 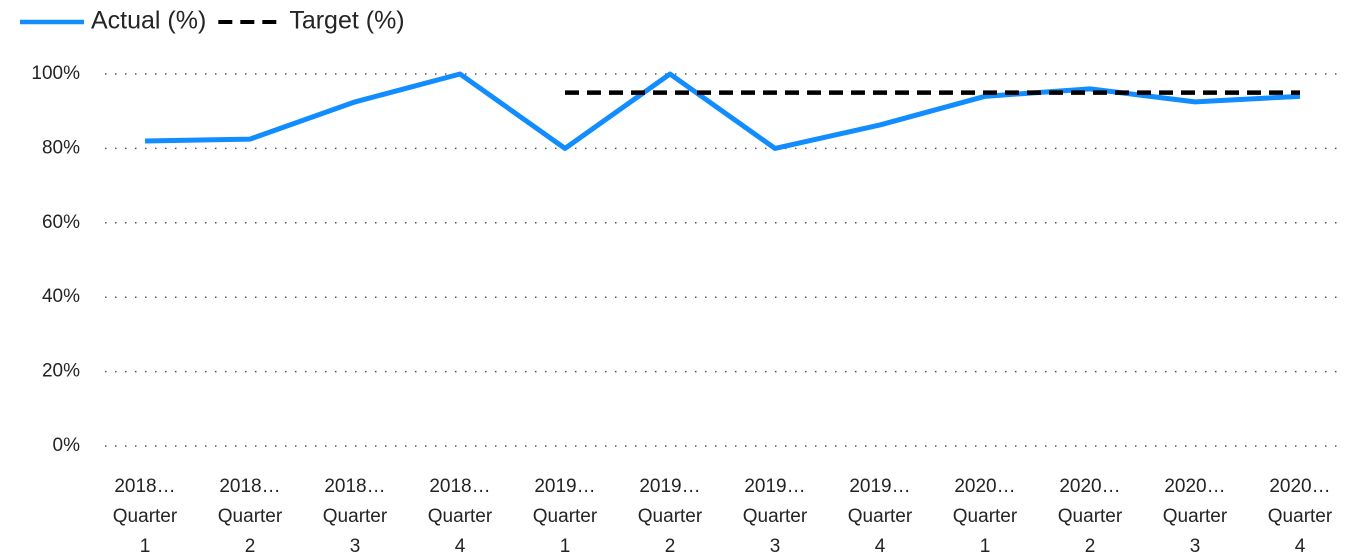 What do you see at coordinates (346, 21) in the screenshot?
I see `legend-label: Target (%)` at bounding box center [346, 21].